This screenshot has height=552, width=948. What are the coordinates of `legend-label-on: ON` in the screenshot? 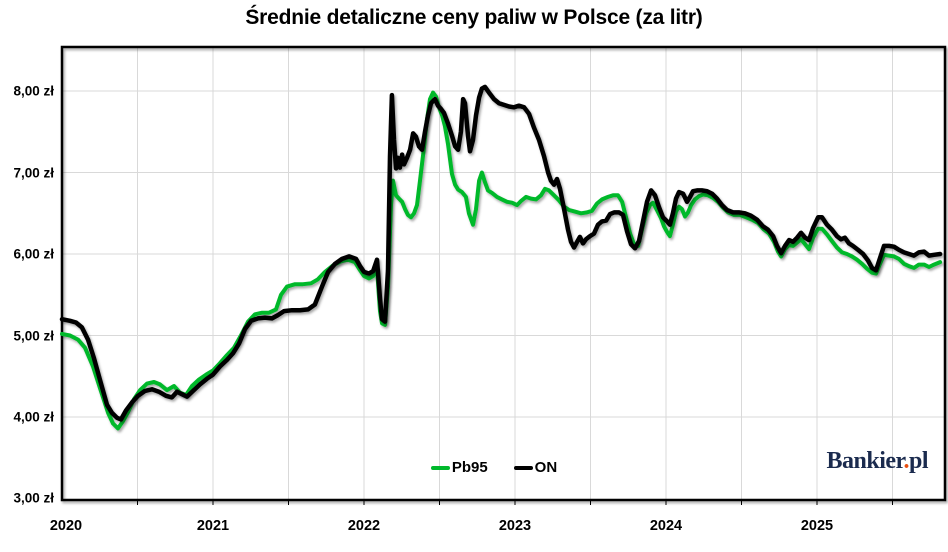 It's located at (546, 467).